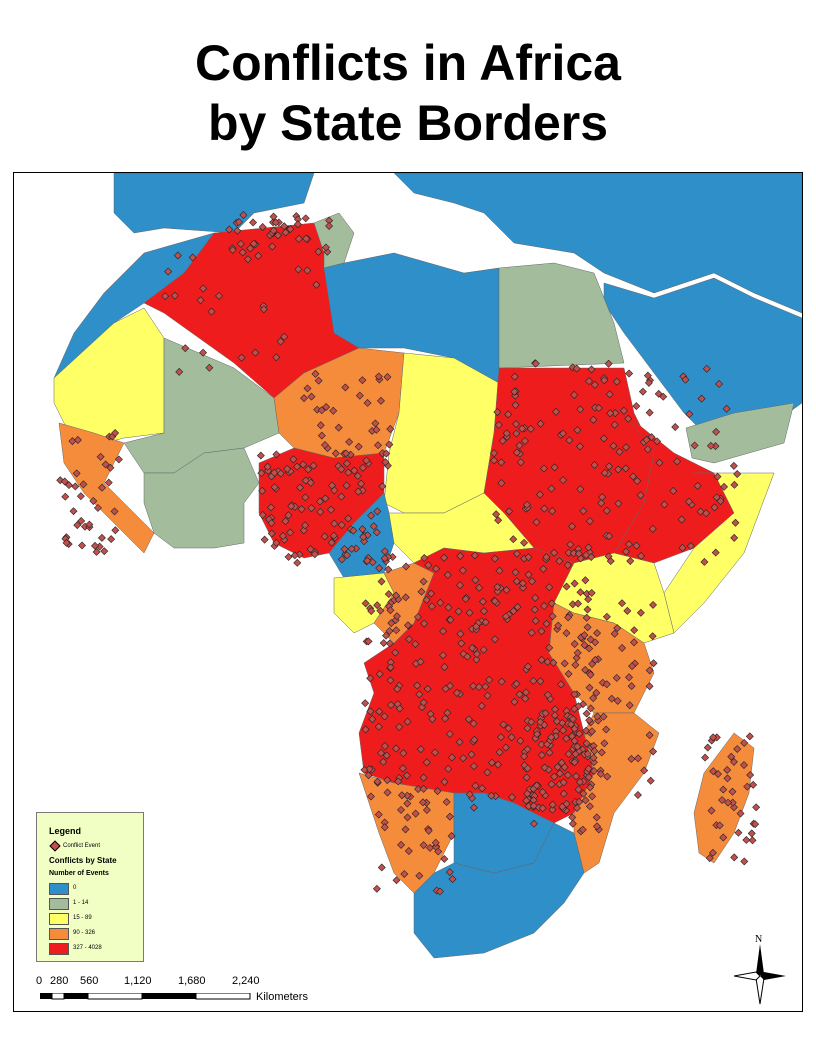 The width and height of the screenshot is (816, 1056). What do you see at coordinates (192, 981) in the screenshot?
I see `scale-tick: 1,680` at bounding box center [192, 981].